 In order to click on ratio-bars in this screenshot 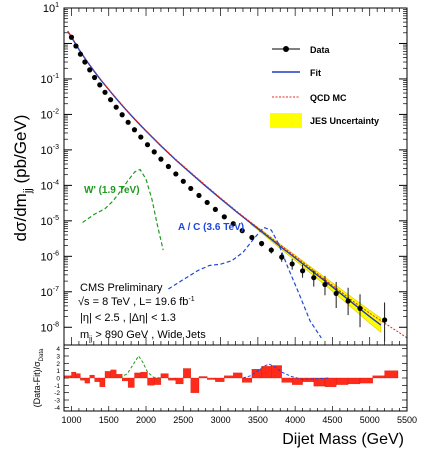, I will do `click(231, 379)`.